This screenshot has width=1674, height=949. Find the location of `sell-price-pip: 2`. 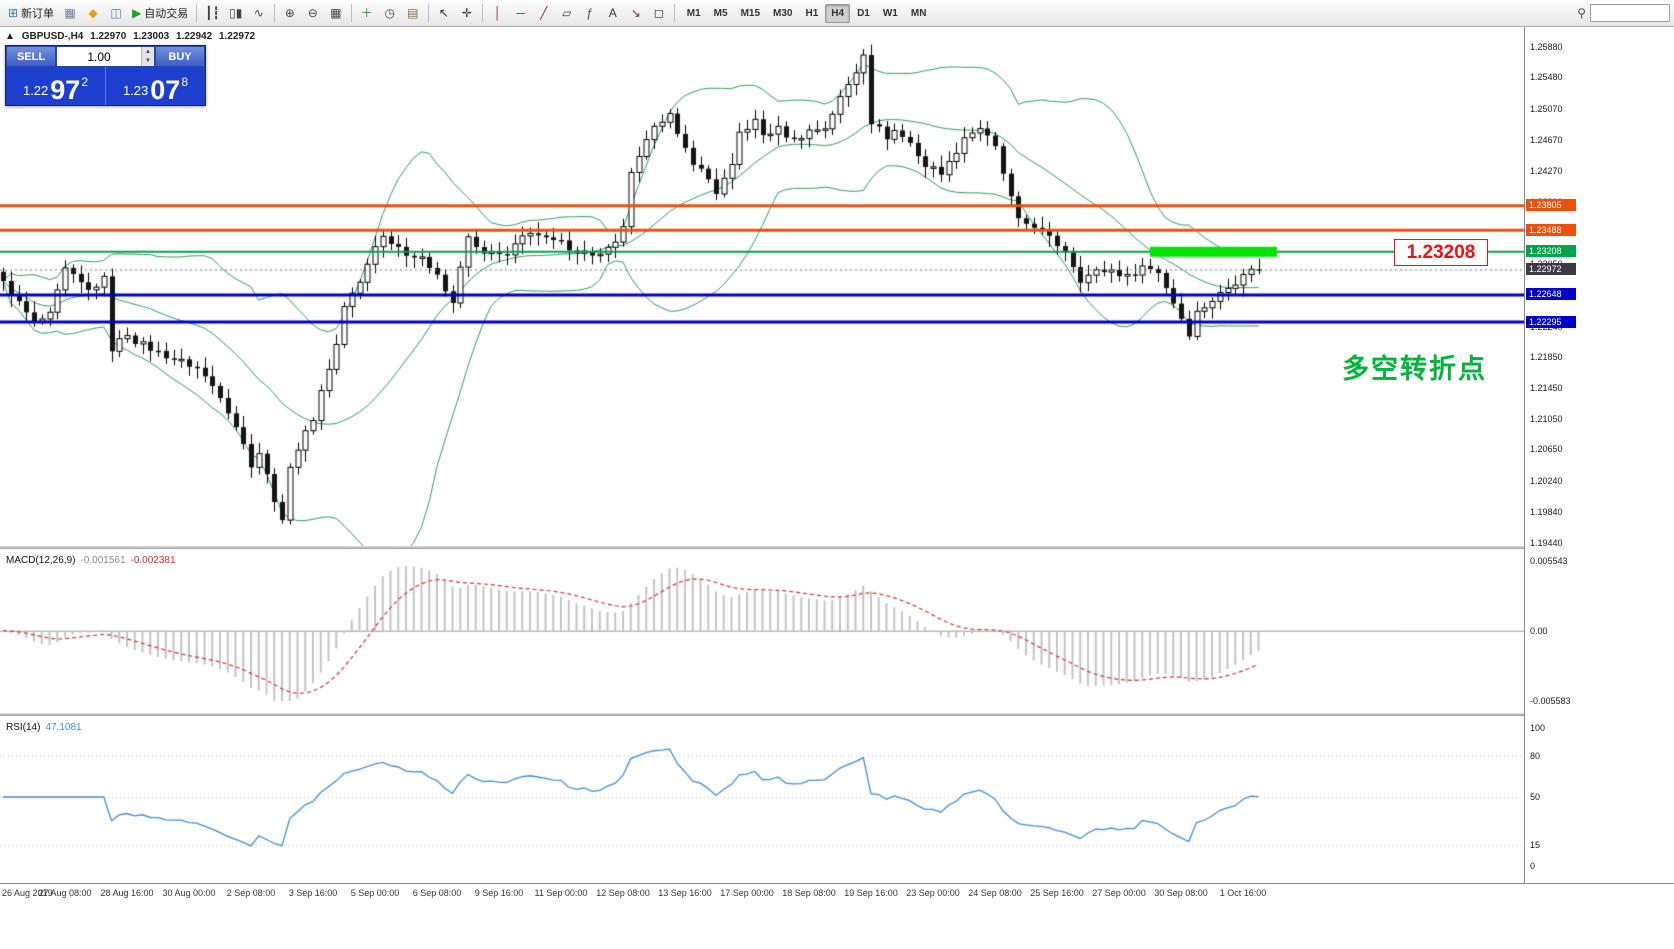

sell-price-pip: 2 is located at coordinates (85, 82).